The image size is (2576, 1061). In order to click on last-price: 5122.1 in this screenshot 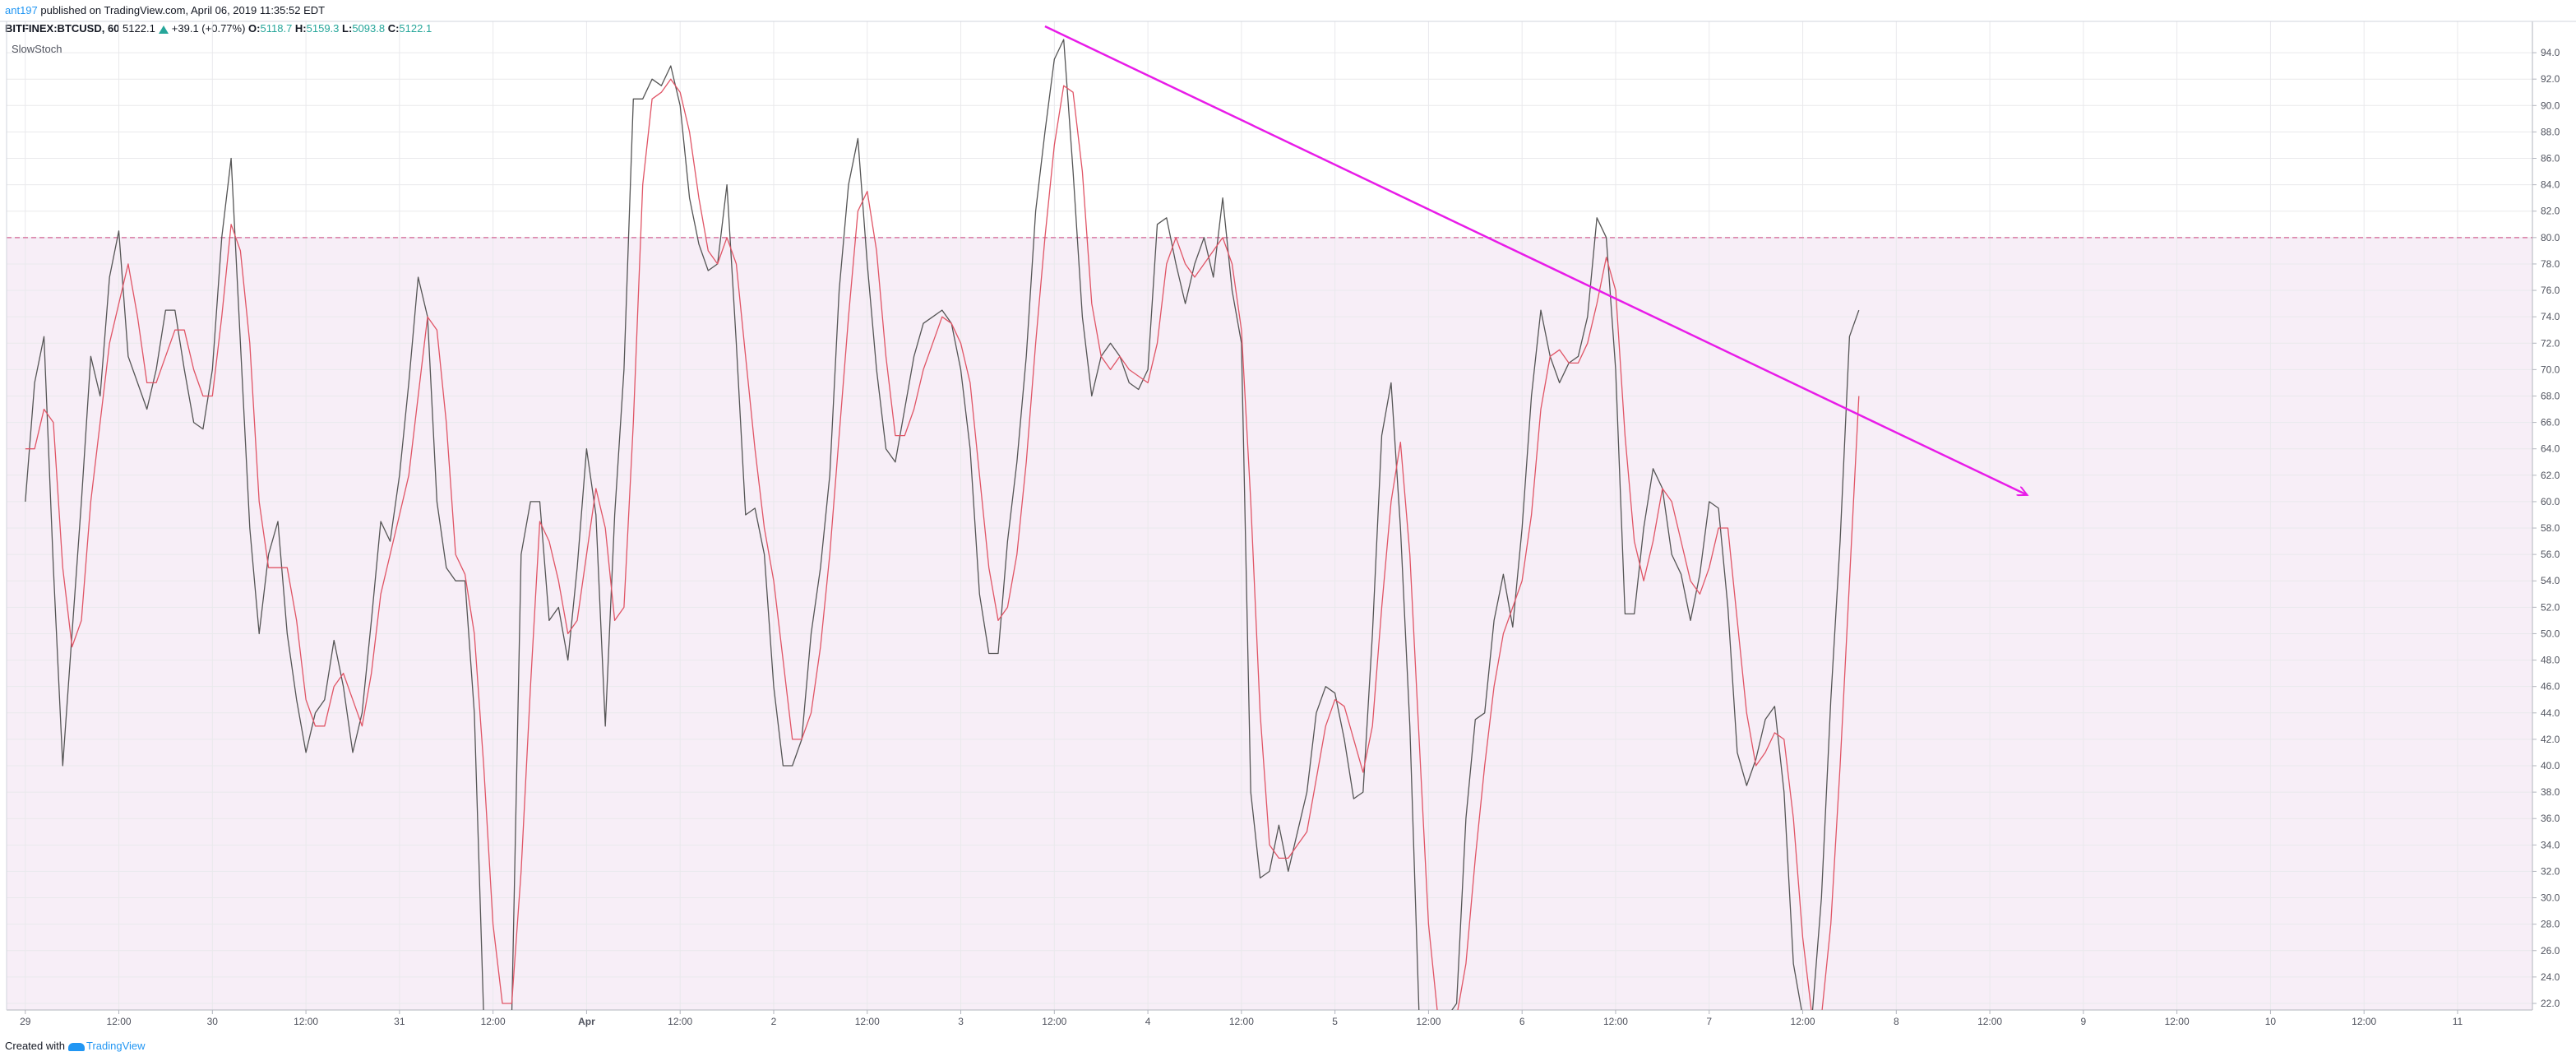, I will do `click(139, 28)`.